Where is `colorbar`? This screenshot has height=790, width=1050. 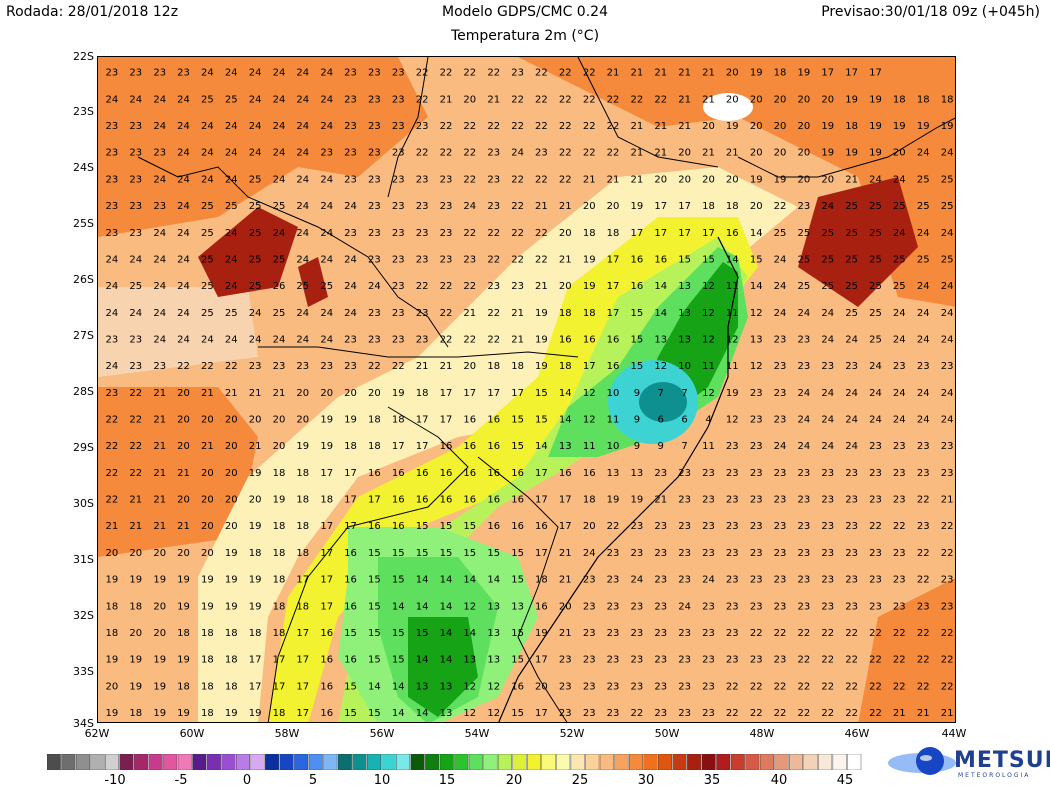 colorbar is located at coordinates (454, 762).